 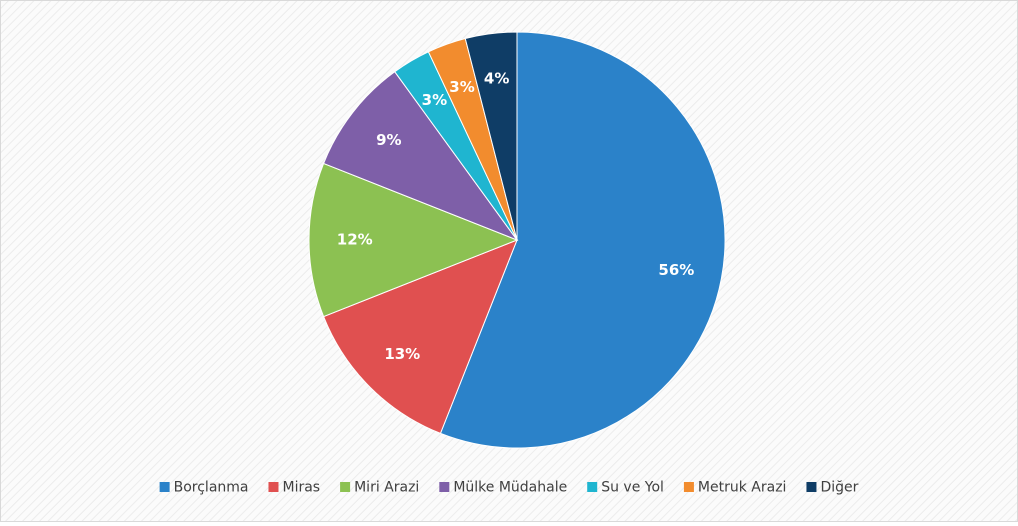 What do you see at coordinates (632, 488) in the screenshot?
I see `legend-label: Su ve Yol` at bounding box center [632, 488].